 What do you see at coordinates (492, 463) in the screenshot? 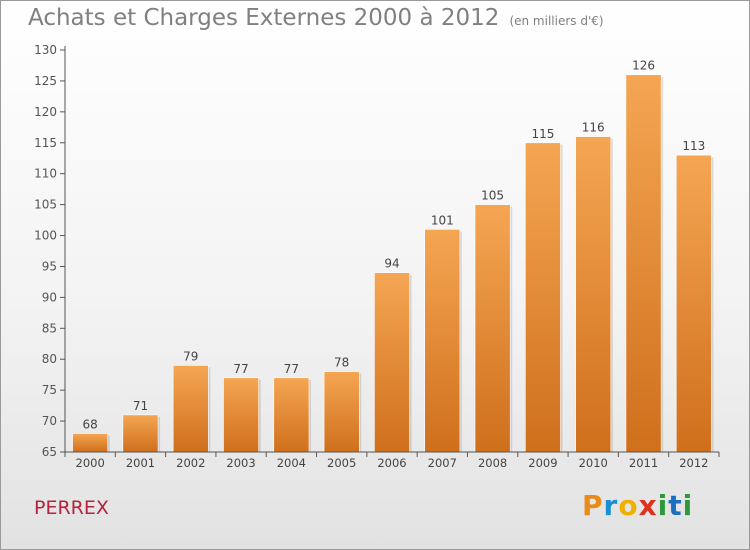
I see `x-tick-label: 2008` at bounding box center [492, 463].